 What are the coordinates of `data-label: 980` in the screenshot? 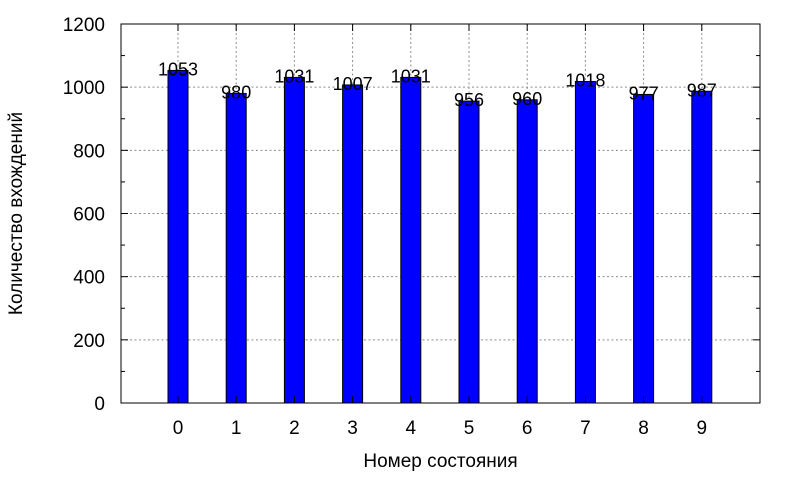 It's located at (236, 92).